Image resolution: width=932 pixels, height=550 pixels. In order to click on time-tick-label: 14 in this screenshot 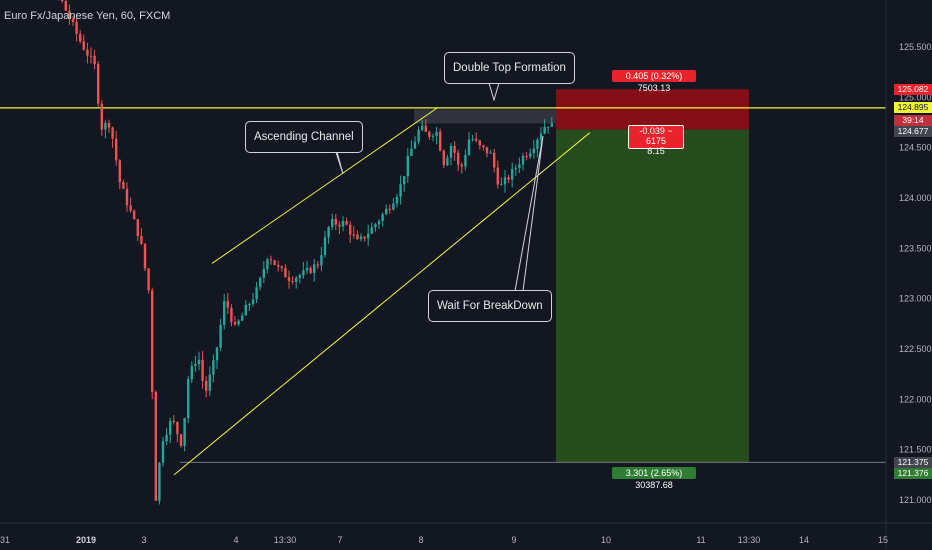, I will do `click(804, 540)`.